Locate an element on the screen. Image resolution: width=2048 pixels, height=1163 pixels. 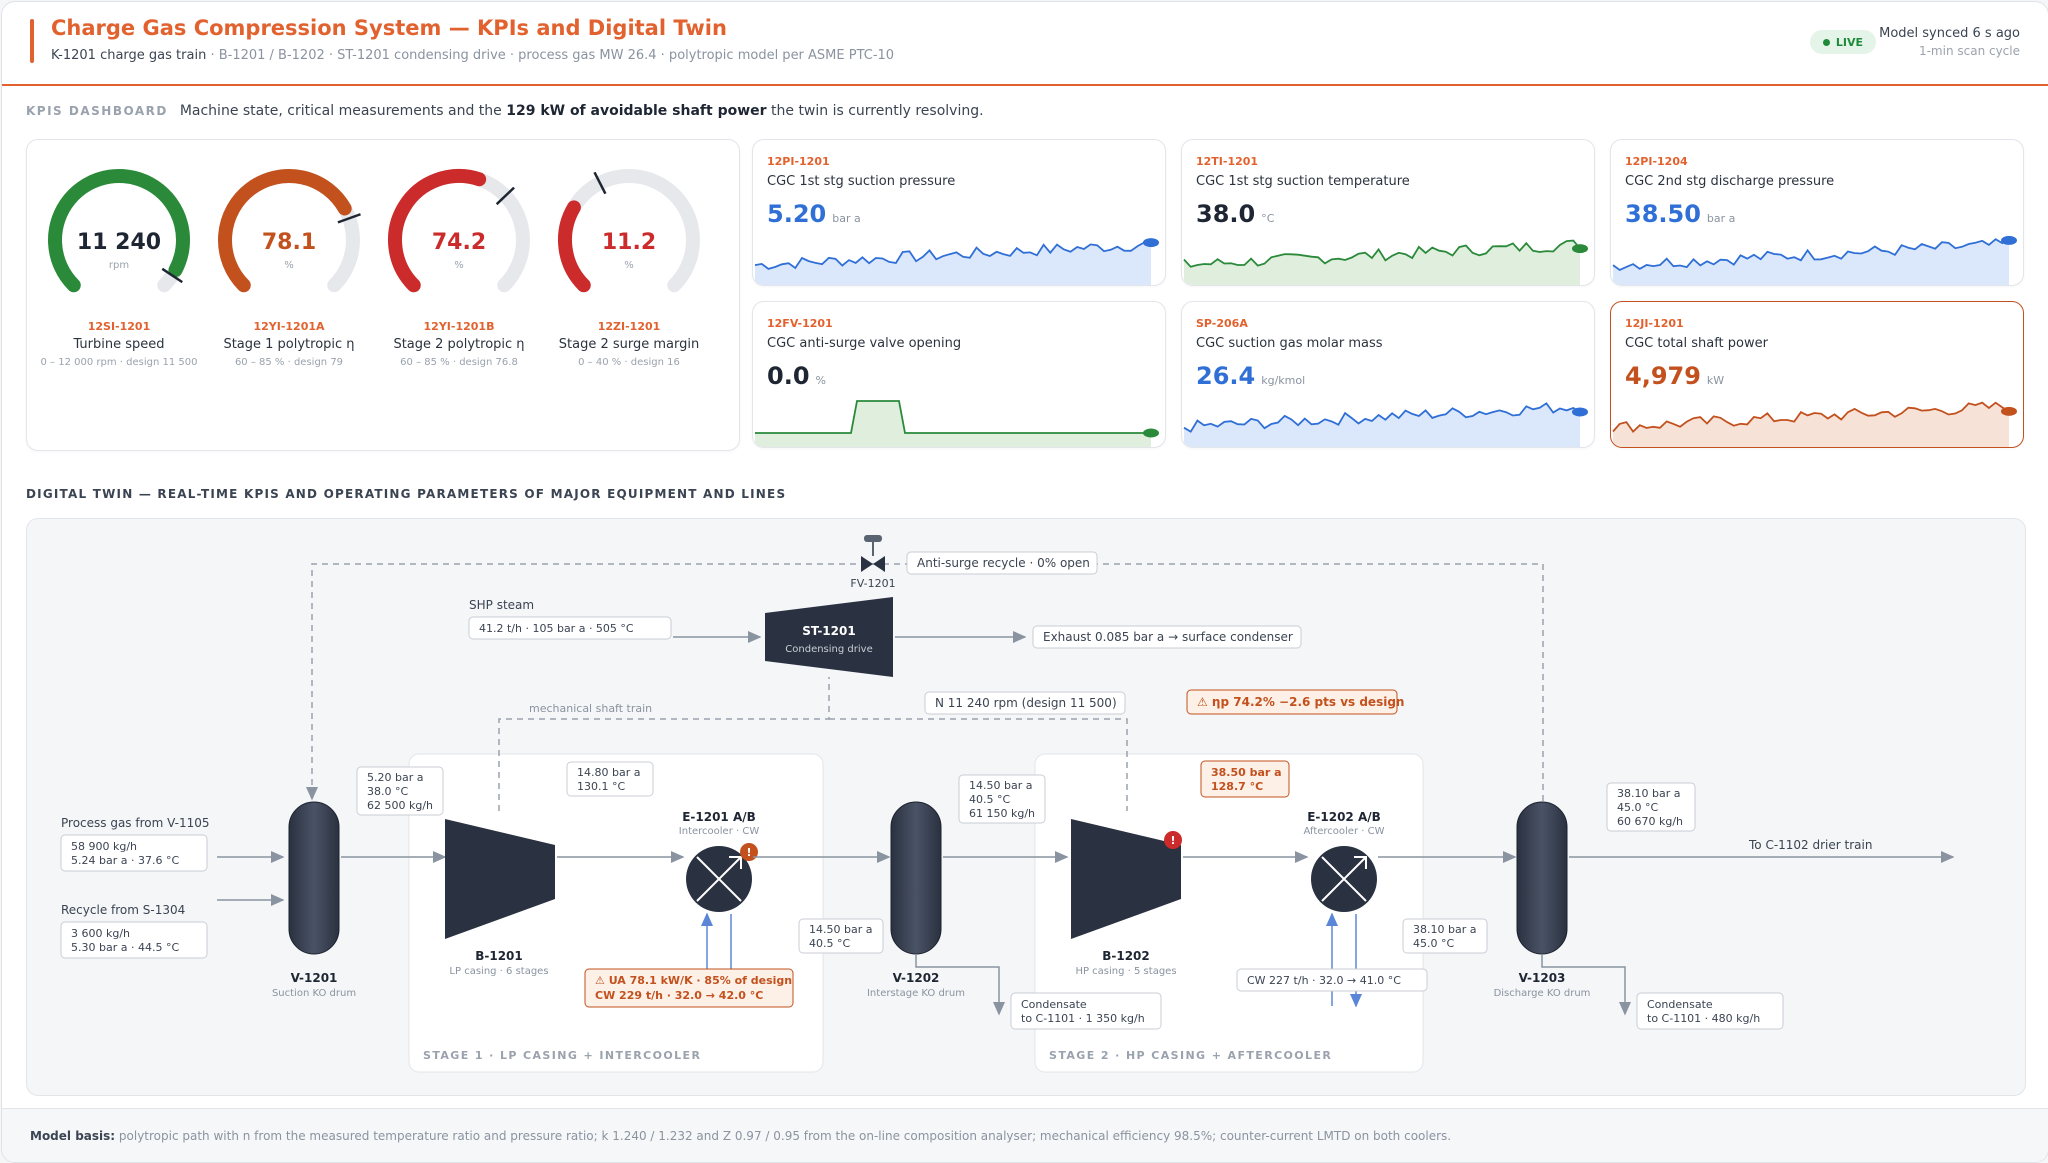
v1203-outlet-temp: 45.0 °C is located at coordinates (1637, 807).